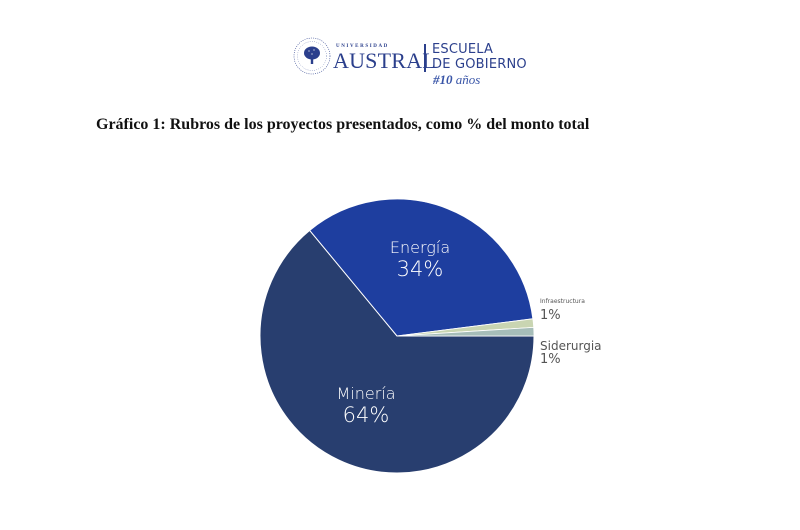 The height and width of the screenshot is (530, 800). Describe the element at coordinates (571, 353) in the screenshot. I see `label-siderurgia: Siderurgia 1%` at that location.